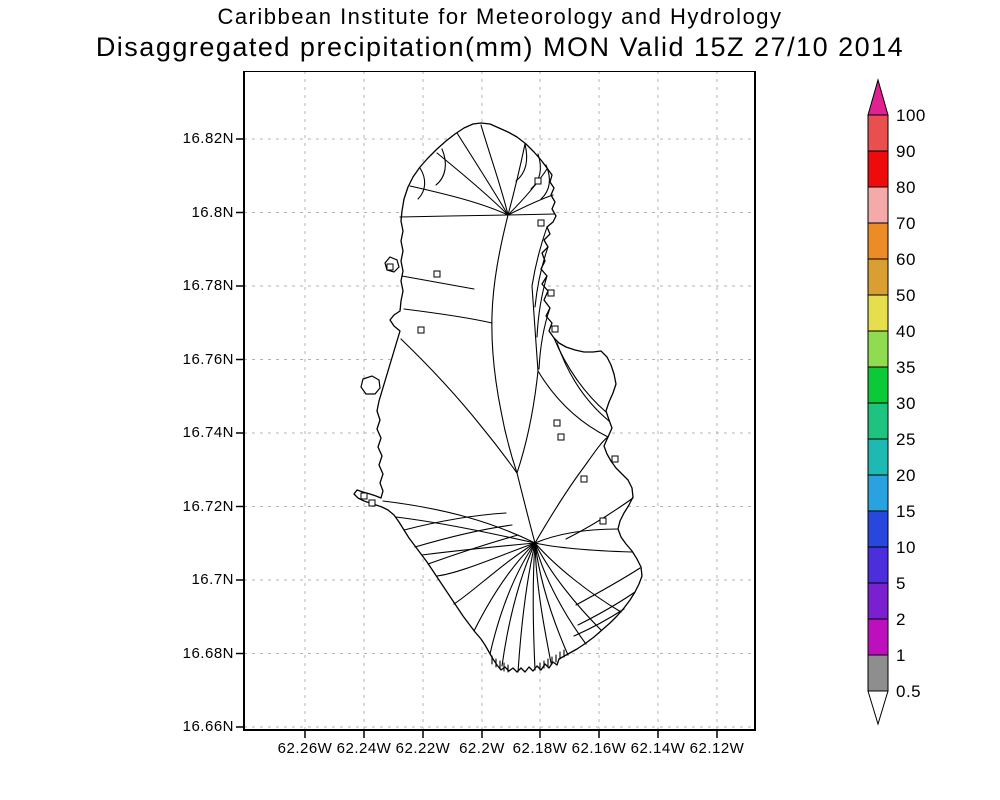 The image size is (1000, 800). I want to click on lat-label: 16.72N, so click(208, 506).